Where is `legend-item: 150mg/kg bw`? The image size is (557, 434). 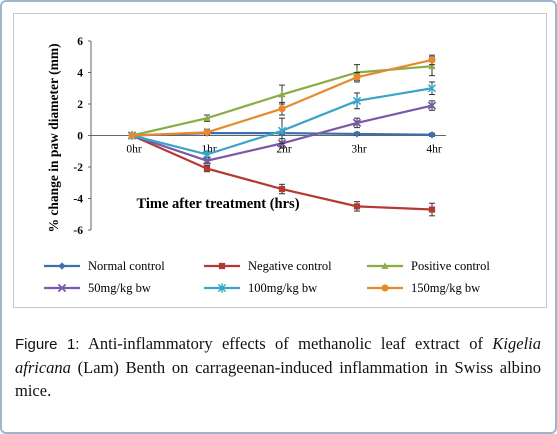 legend-item: 150mg/kg bw is located at coordinates (423, 288).